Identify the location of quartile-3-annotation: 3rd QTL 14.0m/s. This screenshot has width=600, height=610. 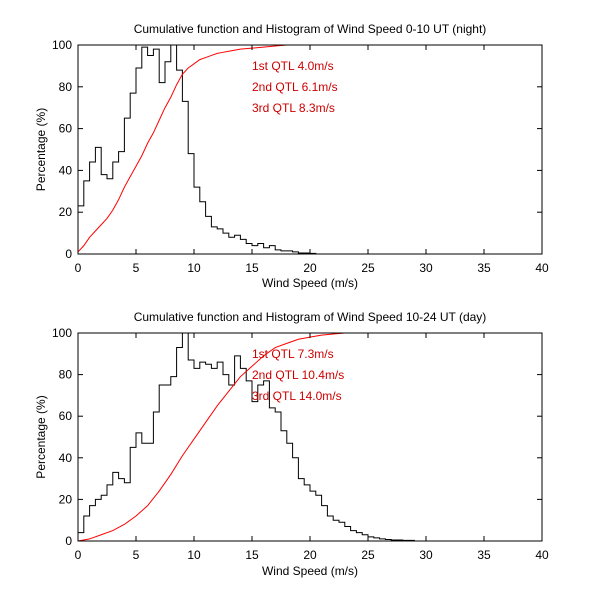
(297, 396).